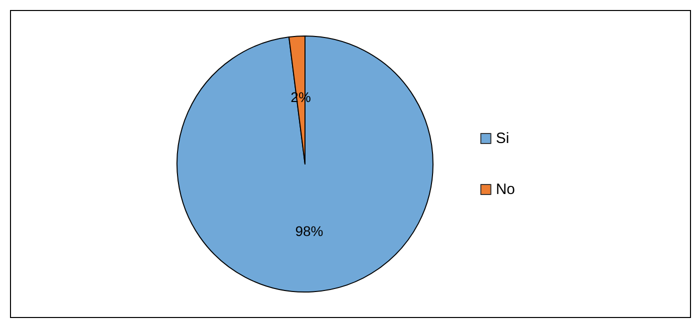  I want to click on legend-label: No, so click(506, 189).